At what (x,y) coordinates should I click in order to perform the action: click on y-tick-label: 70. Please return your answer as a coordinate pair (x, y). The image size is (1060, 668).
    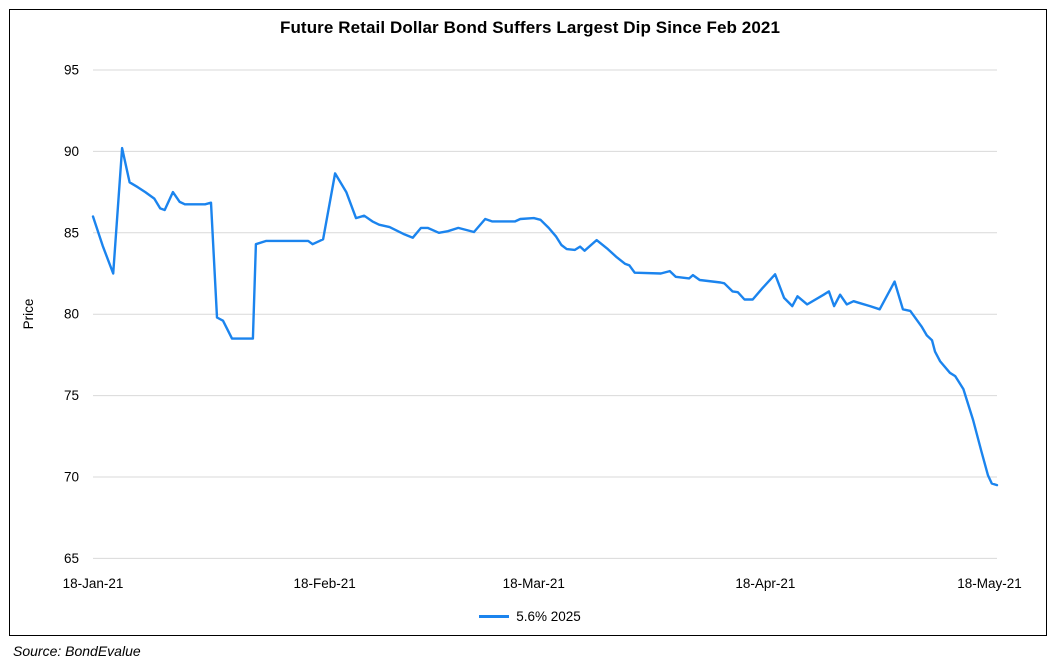
    Looking at the image, I should click on (71, 477).